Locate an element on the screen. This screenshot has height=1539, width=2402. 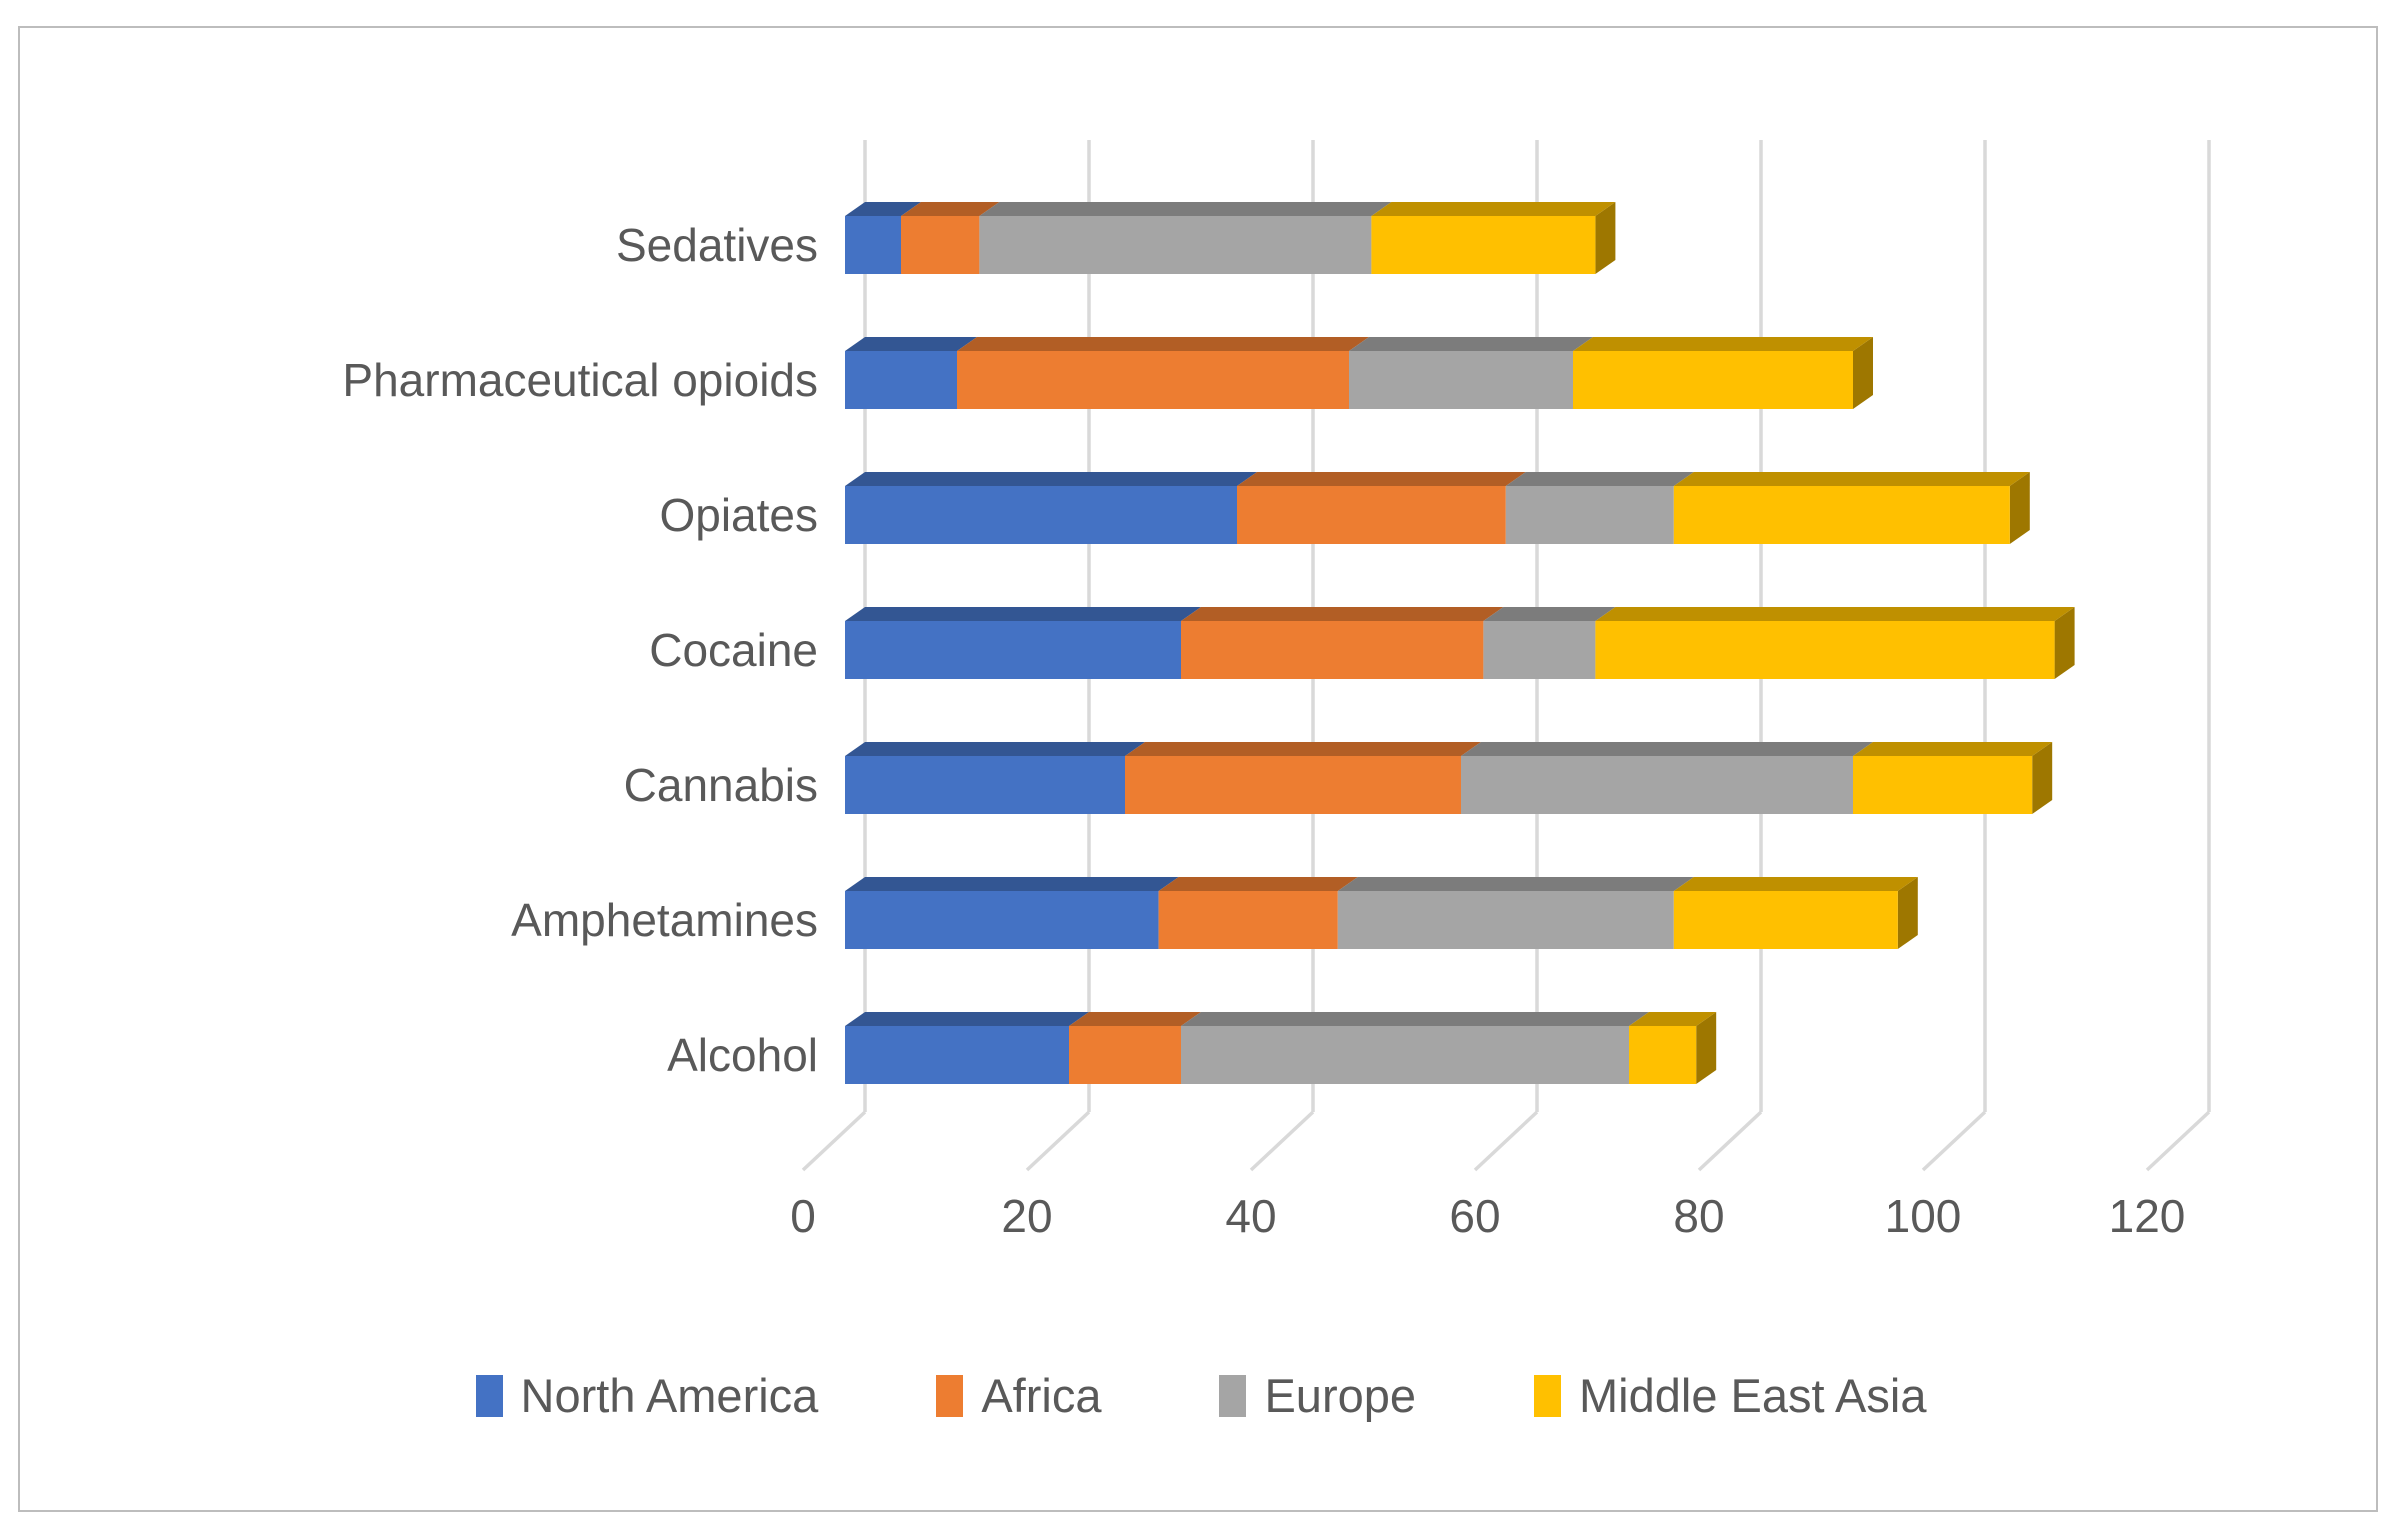
category-label: Alcohol is located at coordinates (742, 1055).